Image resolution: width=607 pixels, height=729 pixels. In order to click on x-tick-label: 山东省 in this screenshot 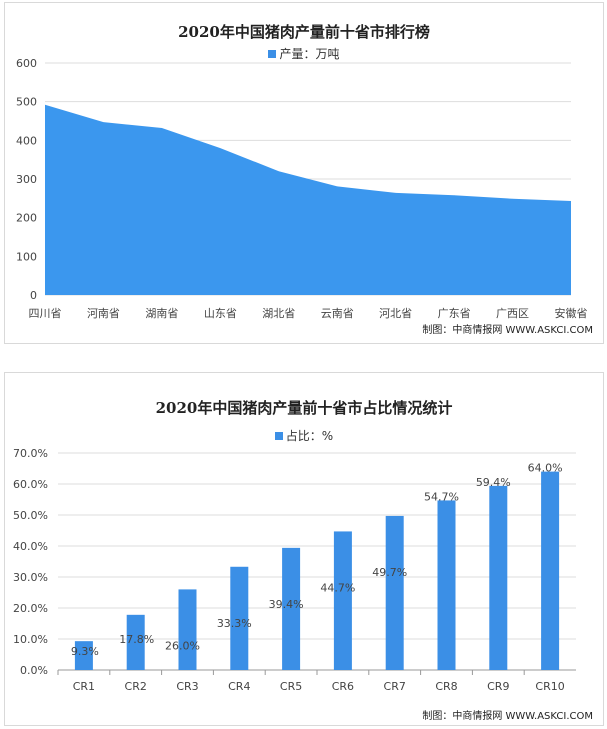, I will do `click(220, 313)`.